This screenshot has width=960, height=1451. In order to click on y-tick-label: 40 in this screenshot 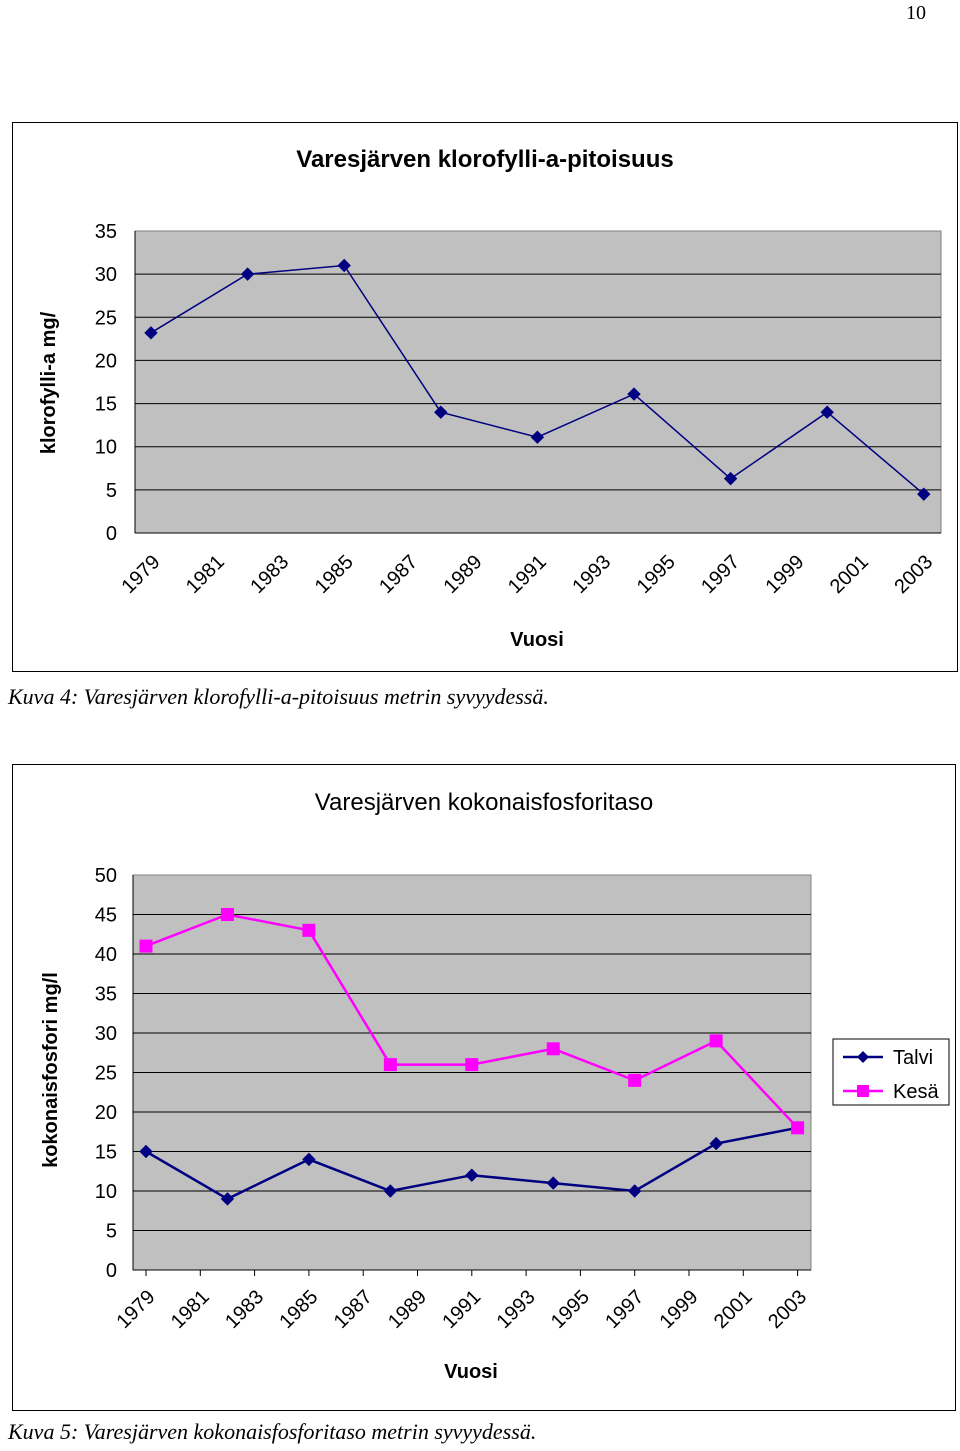, I will do `click(106, 955)`.